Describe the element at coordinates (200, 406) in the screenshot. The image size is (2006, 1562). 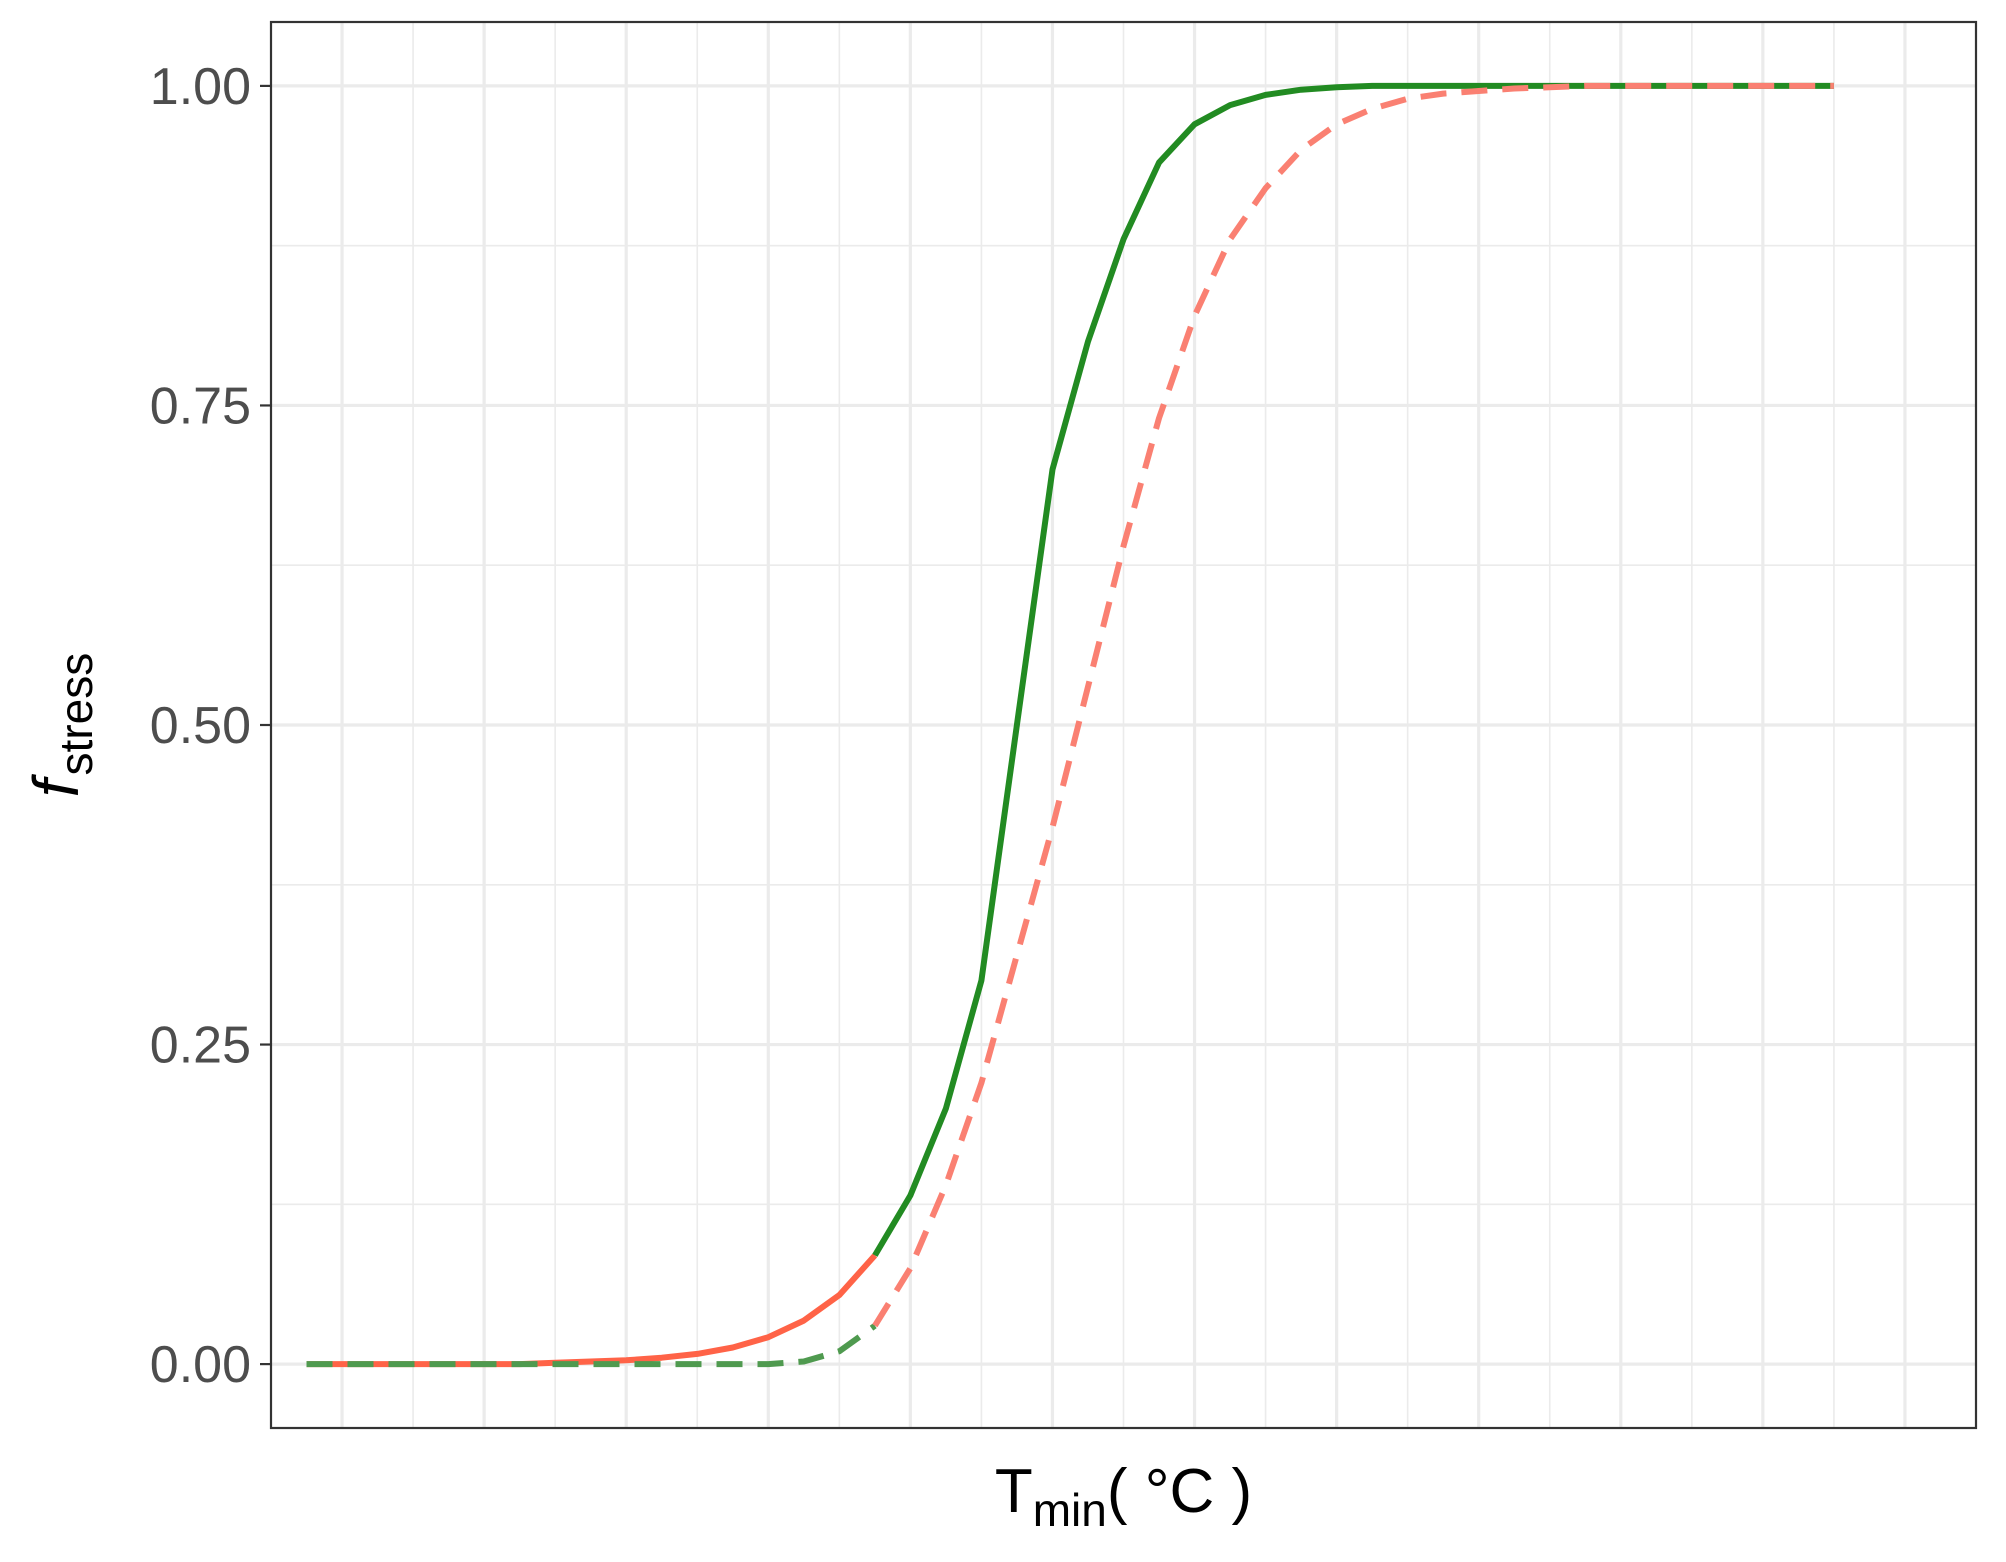
I see `y-tick-label: 0.75` at that location.